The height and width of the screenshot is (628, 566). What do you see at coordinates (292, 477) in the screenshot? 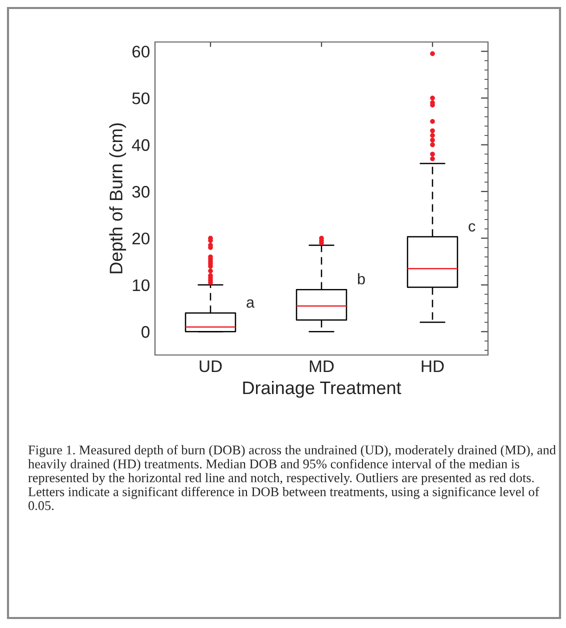
I see `caption: Figure 1. Measured depth of burn (DOB) across the undrained (UD), moderately drained (MD), and heavily drained (HD) treatments. Median DOB and 95% confidence interval of the median is represented by the horizontal red line and notch, respectively. Outliers are presented as red dots. Letters indicate a significant difference in DOB between treatments, using a significance level of 0.05.` at bounding box center [292, 477].